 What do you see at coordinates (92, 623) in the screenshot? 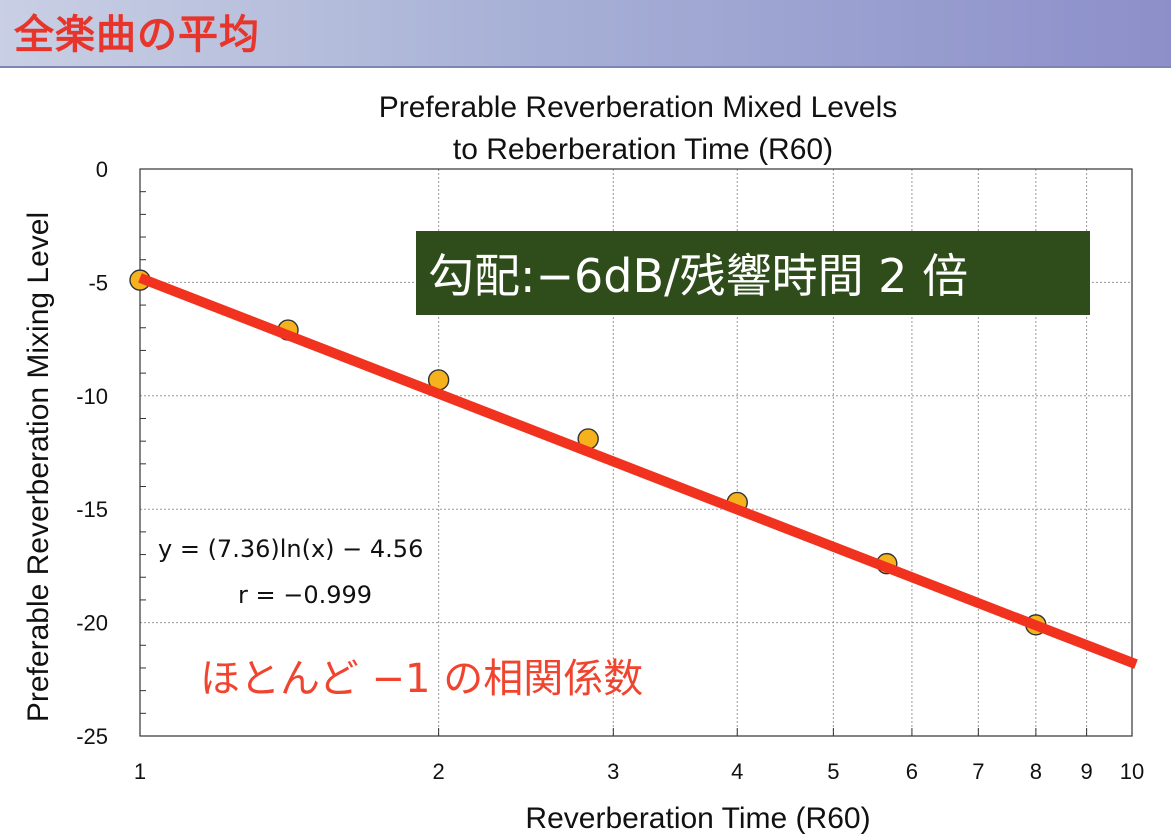
I see `y-tick-label: -20` at bounding box center [92, 623].